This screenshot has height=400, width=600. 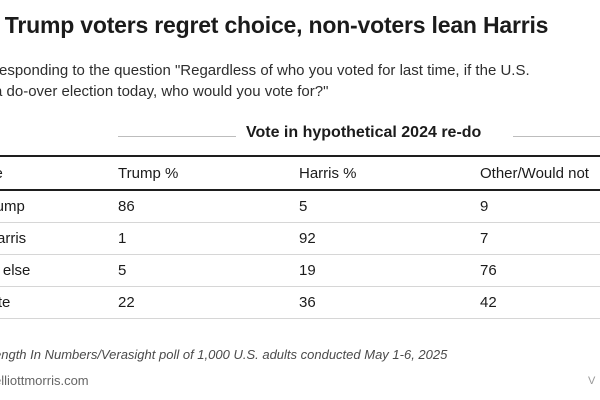 I want to click on cell-other: 7, so click(x=484, y=238).